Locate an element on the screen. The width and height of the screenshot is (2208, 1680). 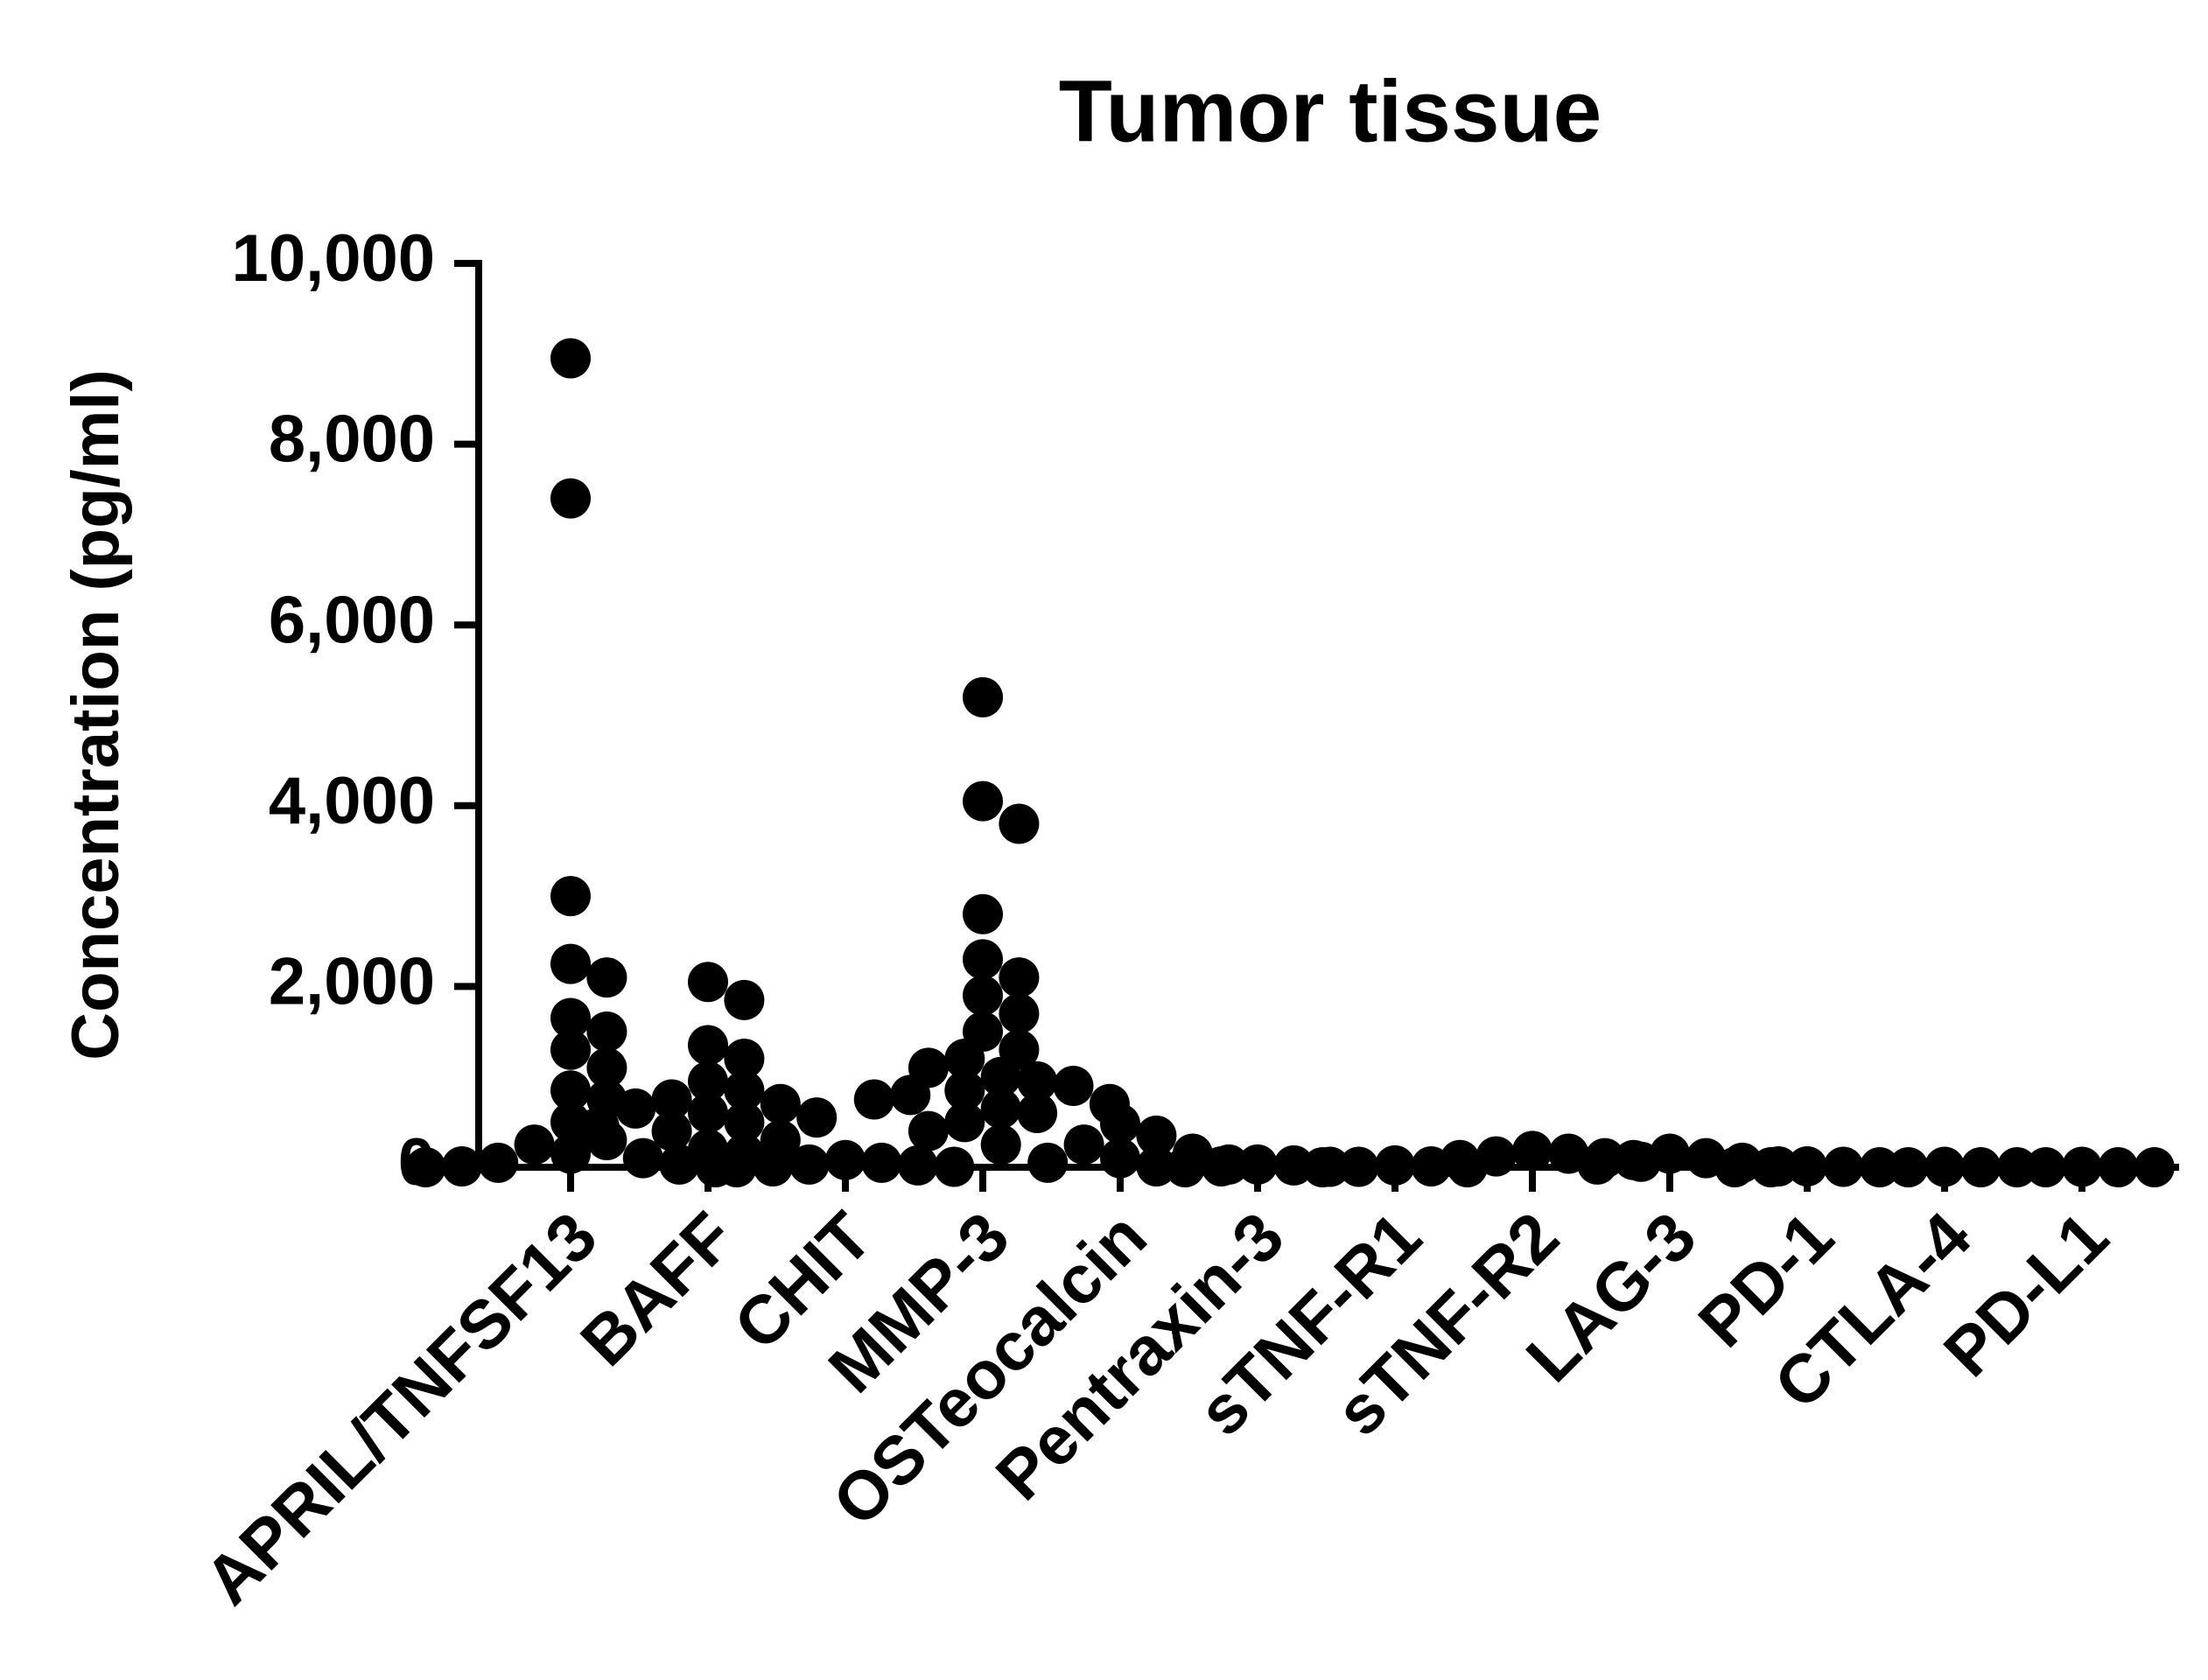
y-axis-label: Concentration (pg/ml) is located at coordinates (96, 714).